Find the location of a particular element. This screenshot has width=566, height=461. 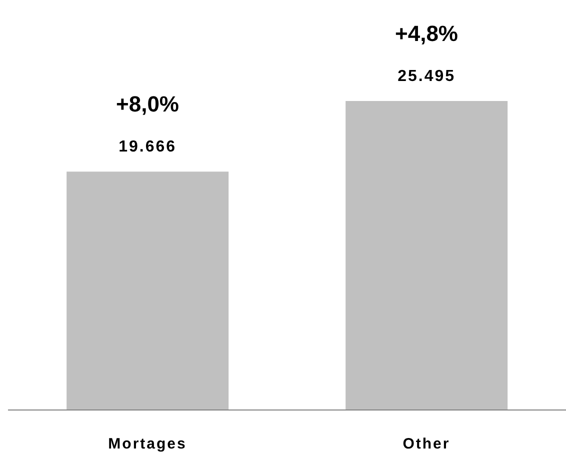

data-label: 25.495 is located at coordinates (427, 76).